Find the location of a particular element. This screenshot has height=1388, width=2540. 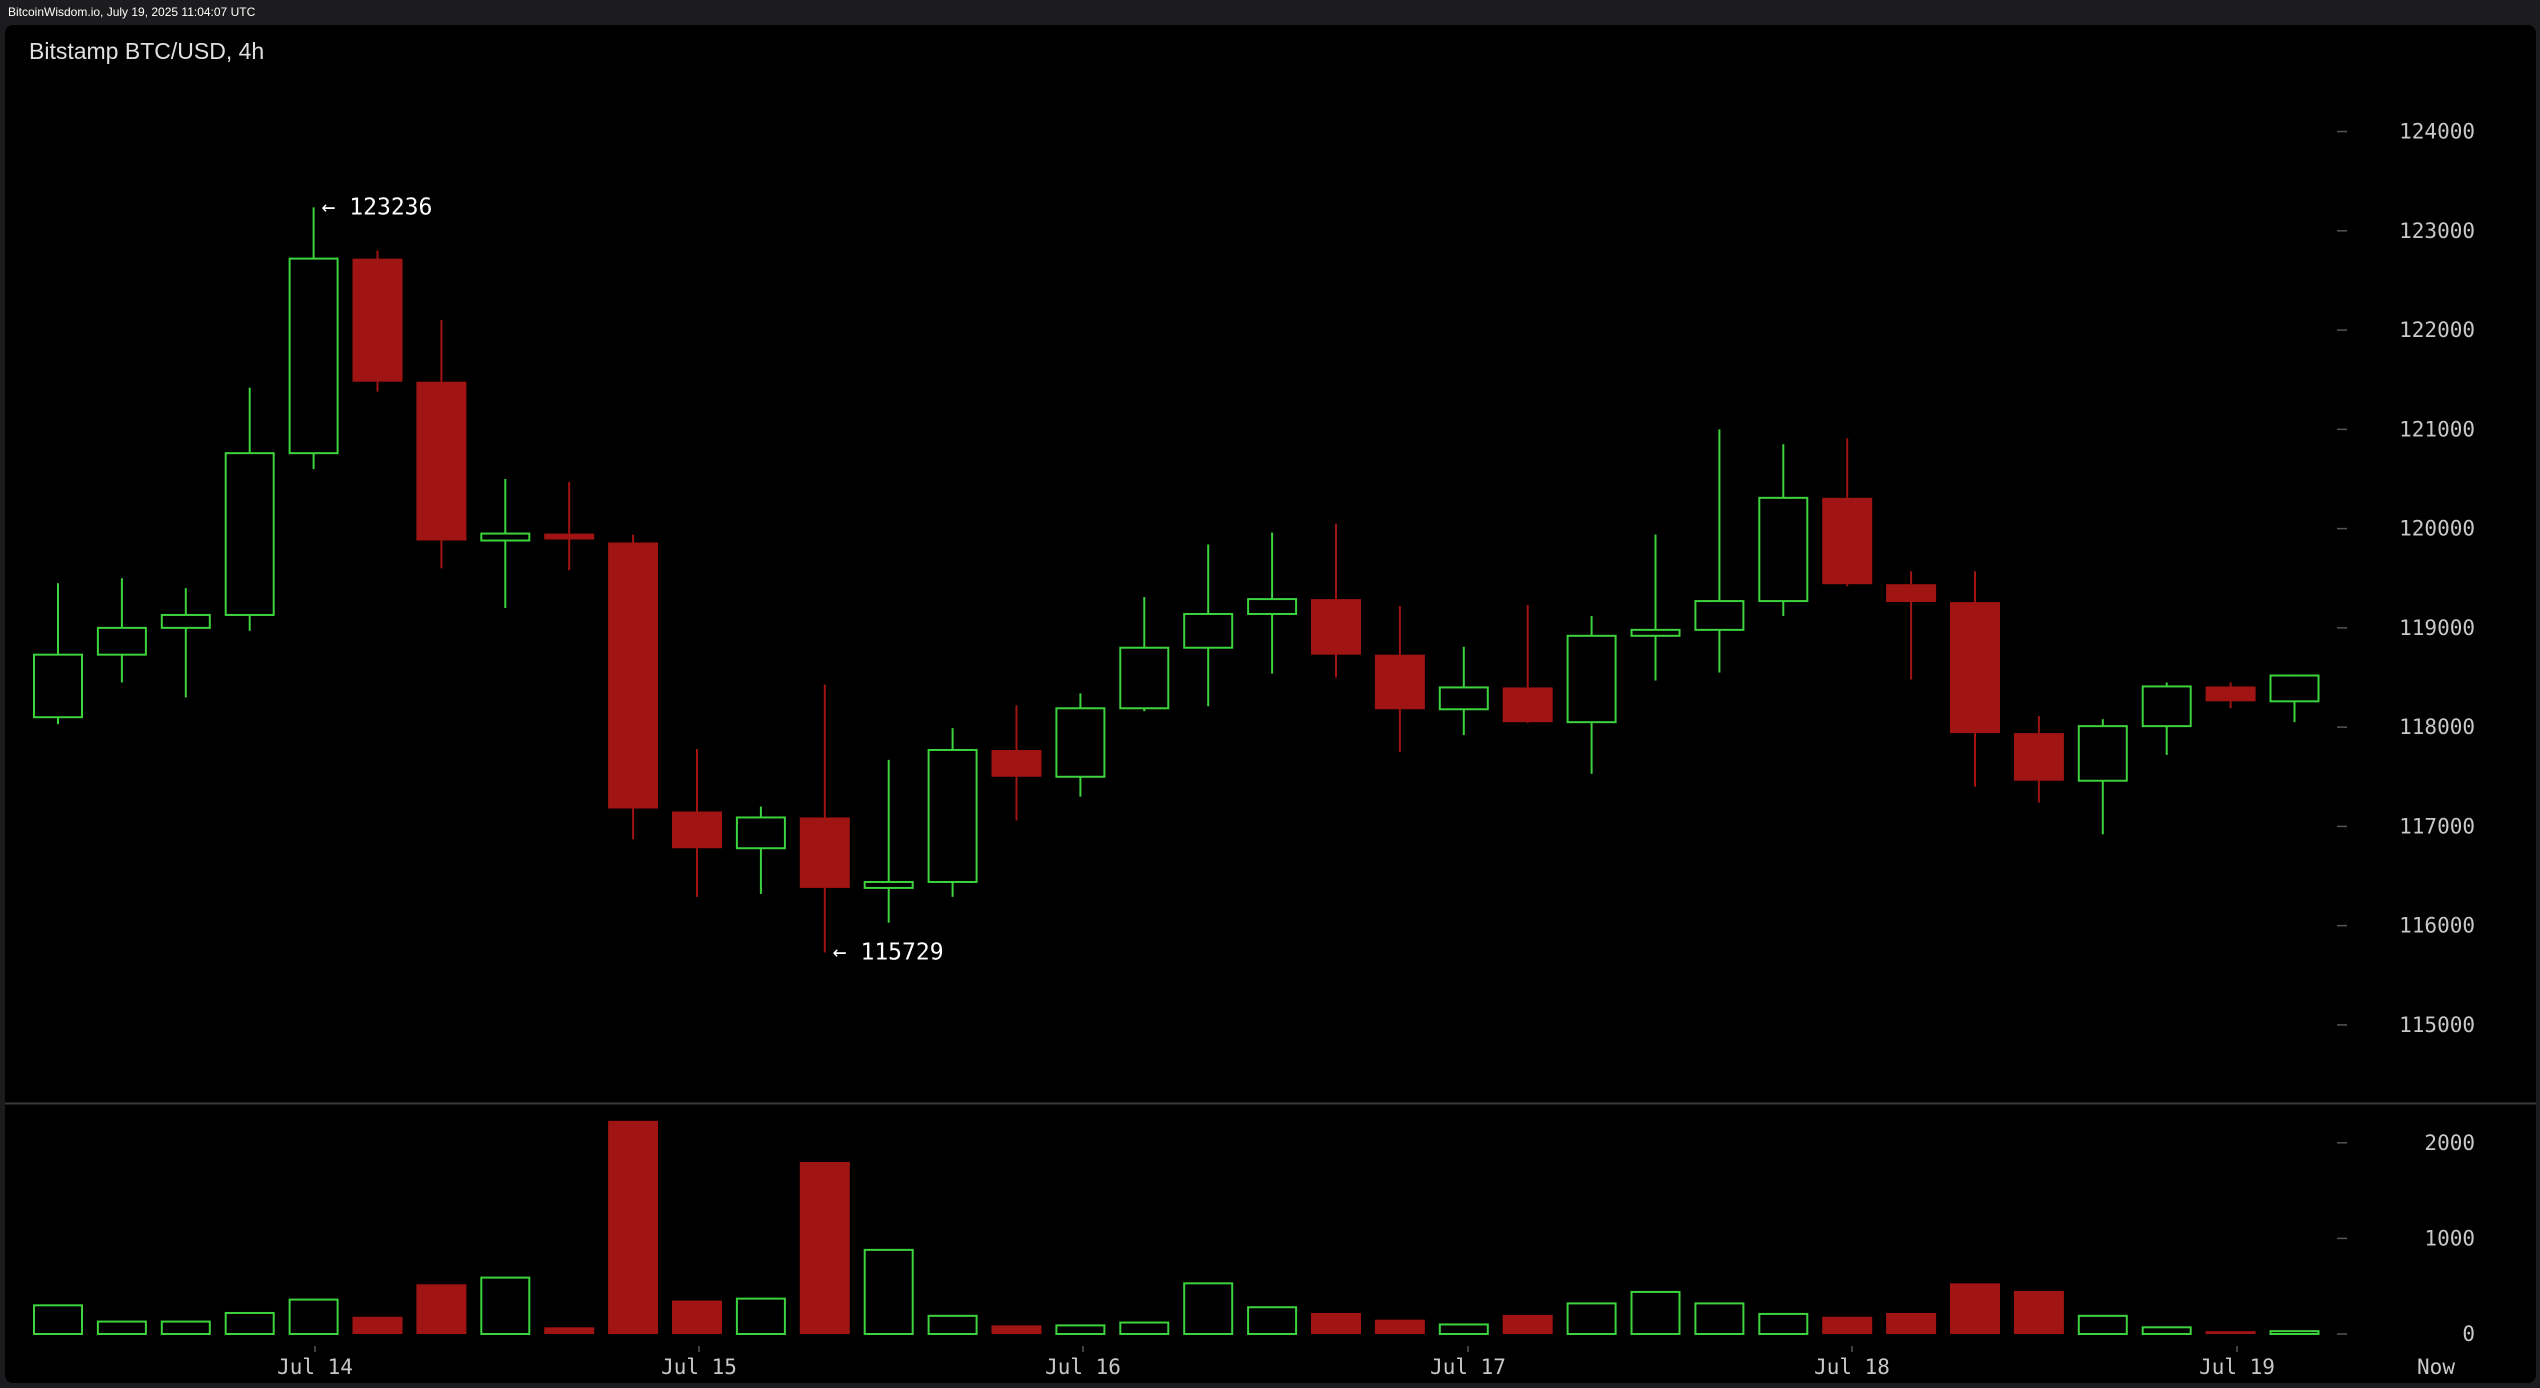

volume-tick-label: 2000 is located at coordinates (2449, 1143).